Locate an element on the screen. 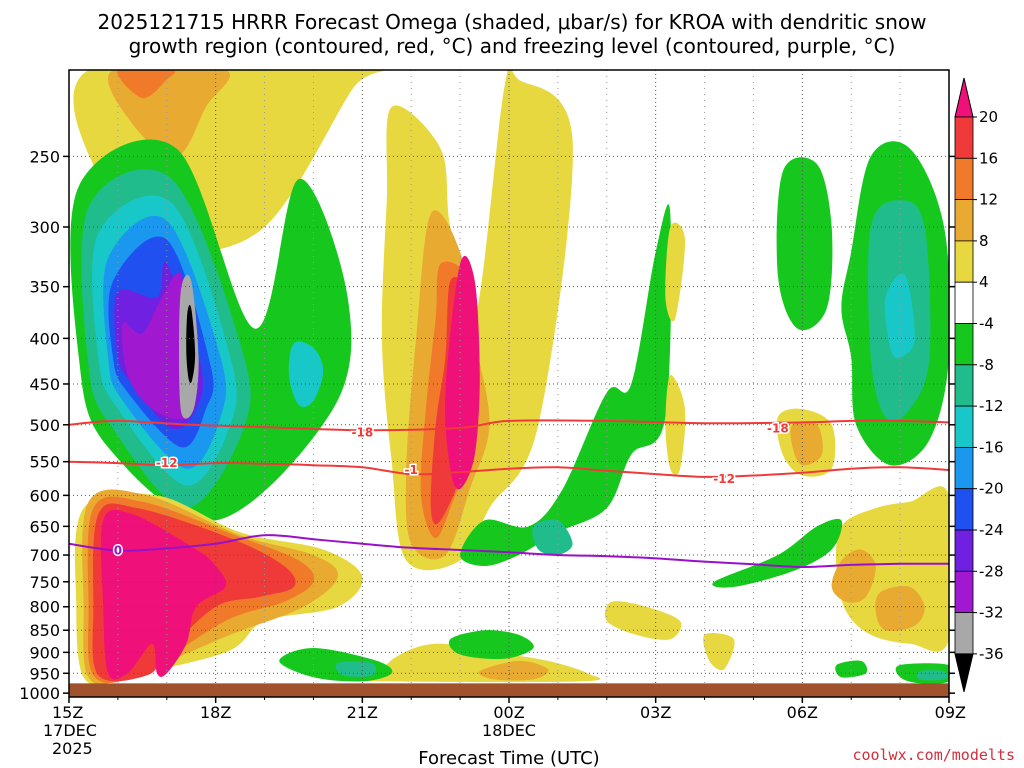 The width and height of the screenshot is (1024, 768). ground-fill is located at coordinates (509, 690).